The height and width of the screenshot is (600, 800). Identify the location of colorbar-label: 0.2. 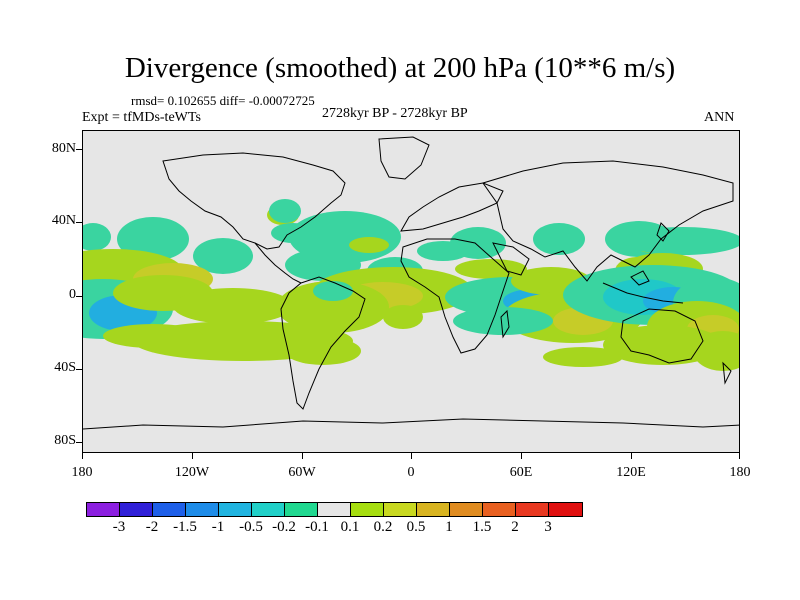
(383, 527).